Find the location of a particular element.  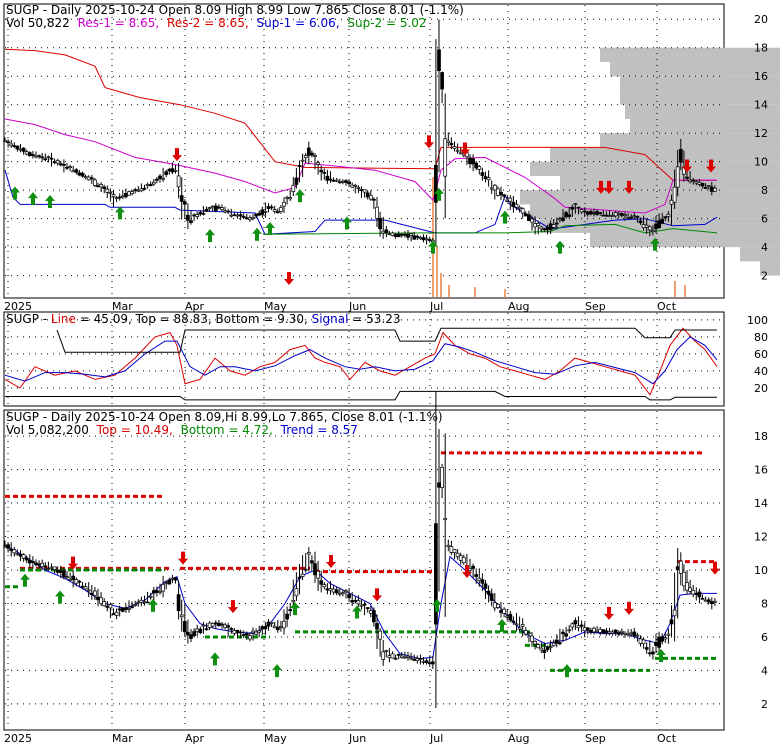

panel-3-y-ticks: 2 4 6 8 10 12 14 16 18 is located at coordinates (761, 570).